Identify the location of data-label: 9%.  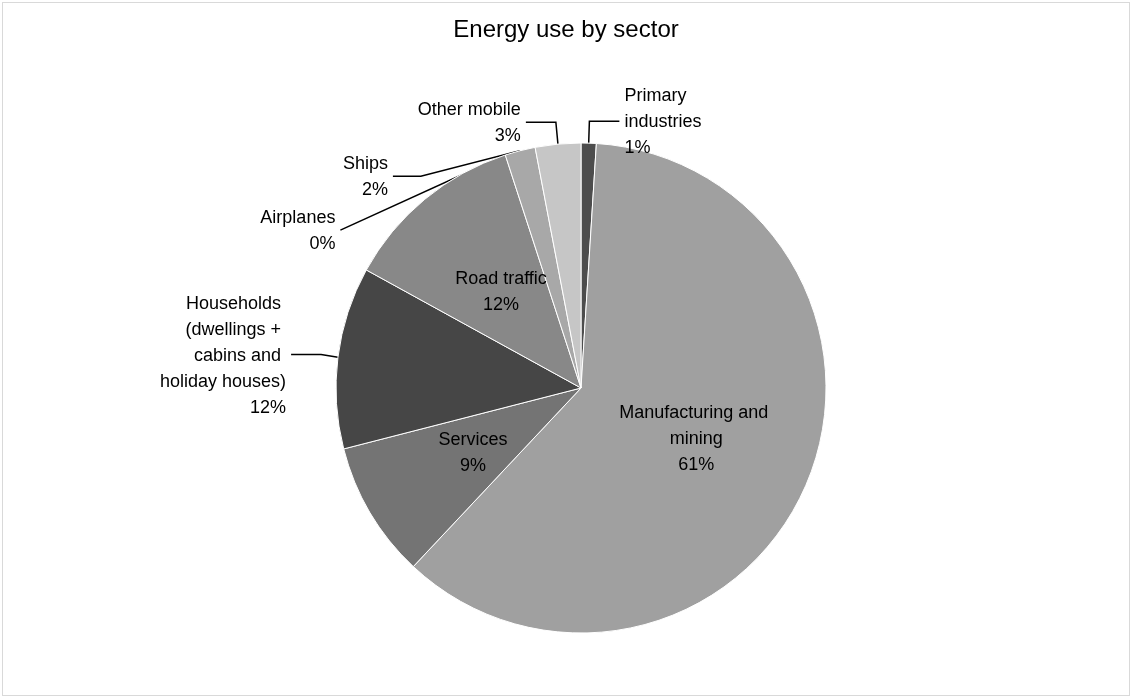
(472, 464).